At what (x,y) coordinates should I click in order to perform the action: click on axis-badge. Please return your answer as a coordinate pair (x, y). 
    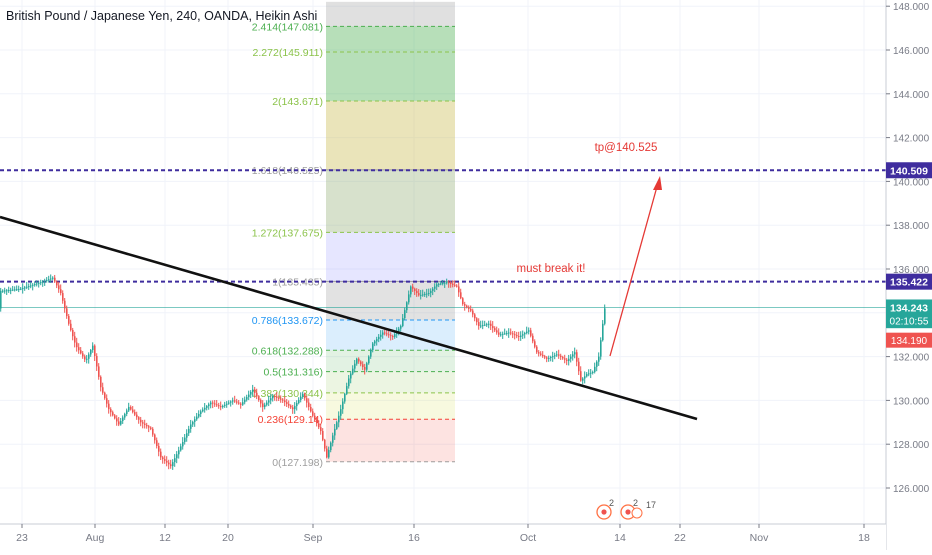
    Looking at the image, I should click on (909, 321).